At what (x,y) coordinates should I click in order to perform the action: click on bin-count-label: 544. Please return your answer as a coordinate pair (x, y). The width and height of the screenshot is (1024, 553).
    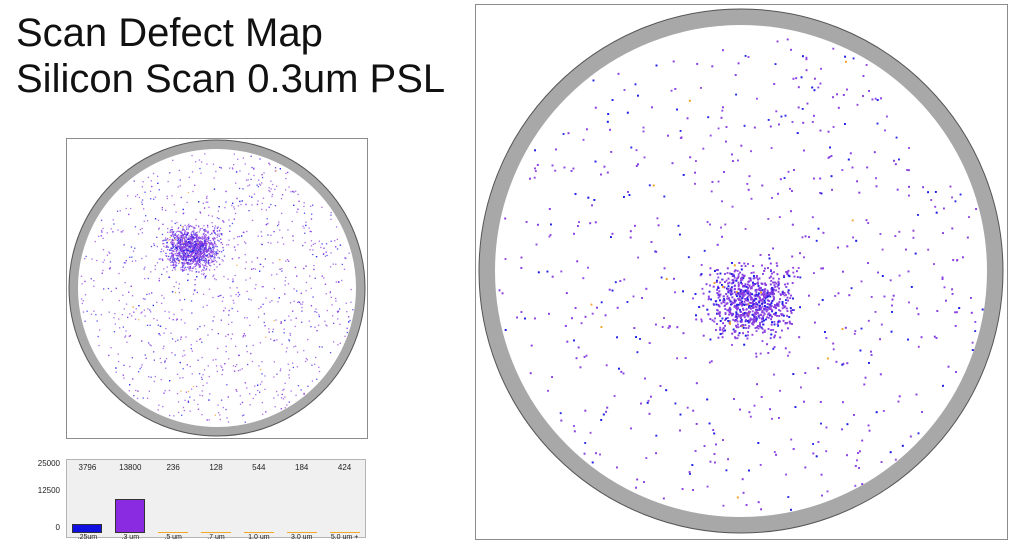
    Looking at the image, I should click on (259, 467).